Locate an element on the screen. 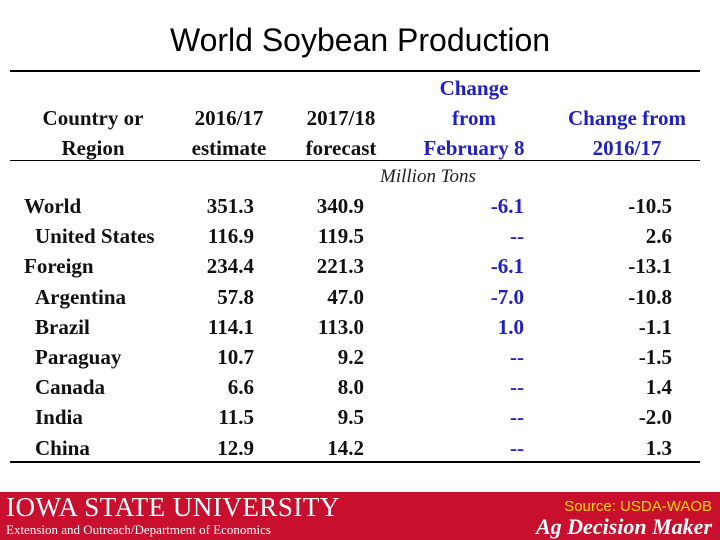 Image resolution: width=720 pixels, height=540 pixels. cell-chg-prev: -1.5 is located at coordinates (655, 357).